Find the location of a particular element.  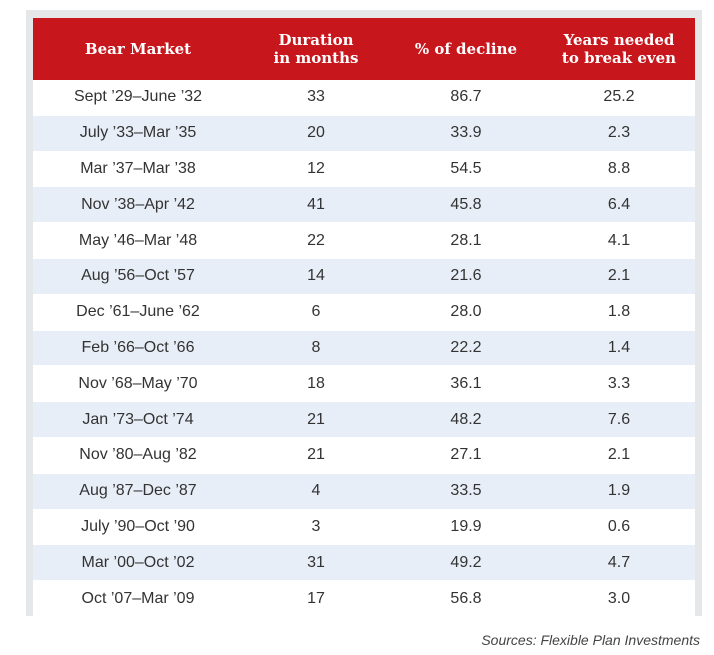

cell-decline: 21.6 is located at coordinates (466, 276).